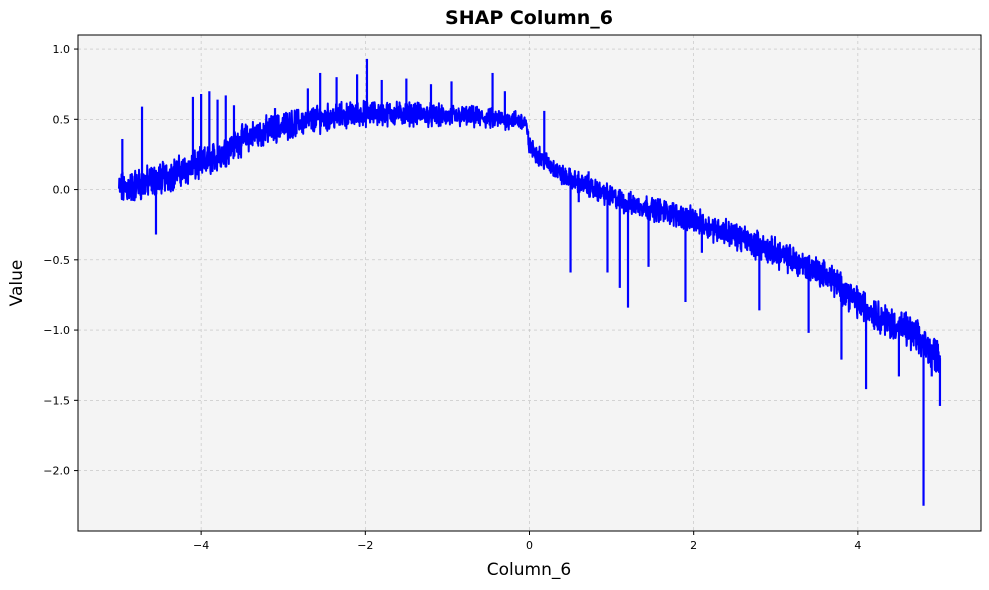  I want to click on y-tick-label: −1.5, so click(56, 400).